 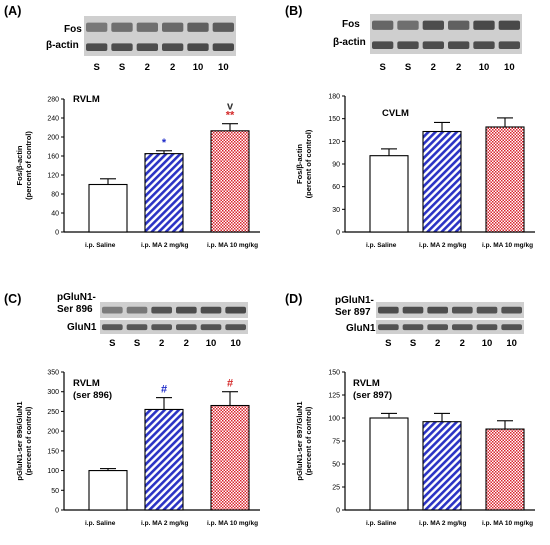 What do you see at coordinates (19, 440) in the screenshot?
I see `y-axis-label: pGluN1-ser 896/GluN1` at bounding box center [19, 440].